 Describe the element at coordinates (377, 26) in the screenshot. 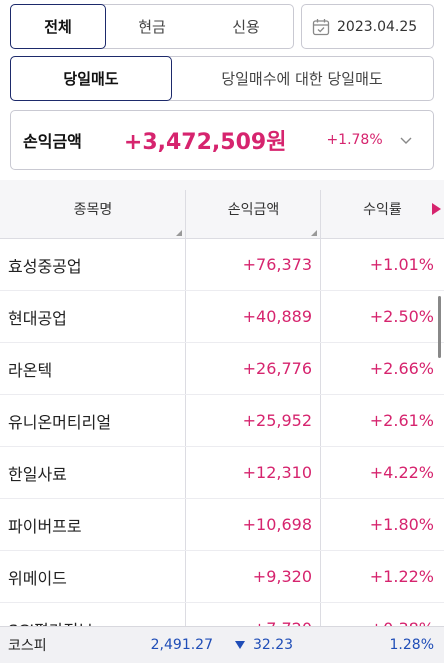

I see `date-value: 2023.04.25` at that location.